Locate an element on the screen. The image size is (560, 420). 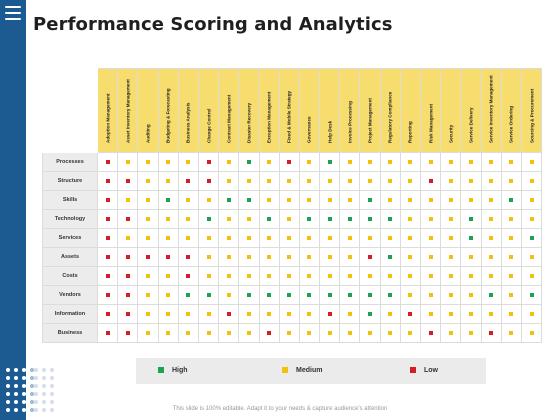
column-header: Business Analysis is located at coordinates (188, 110).